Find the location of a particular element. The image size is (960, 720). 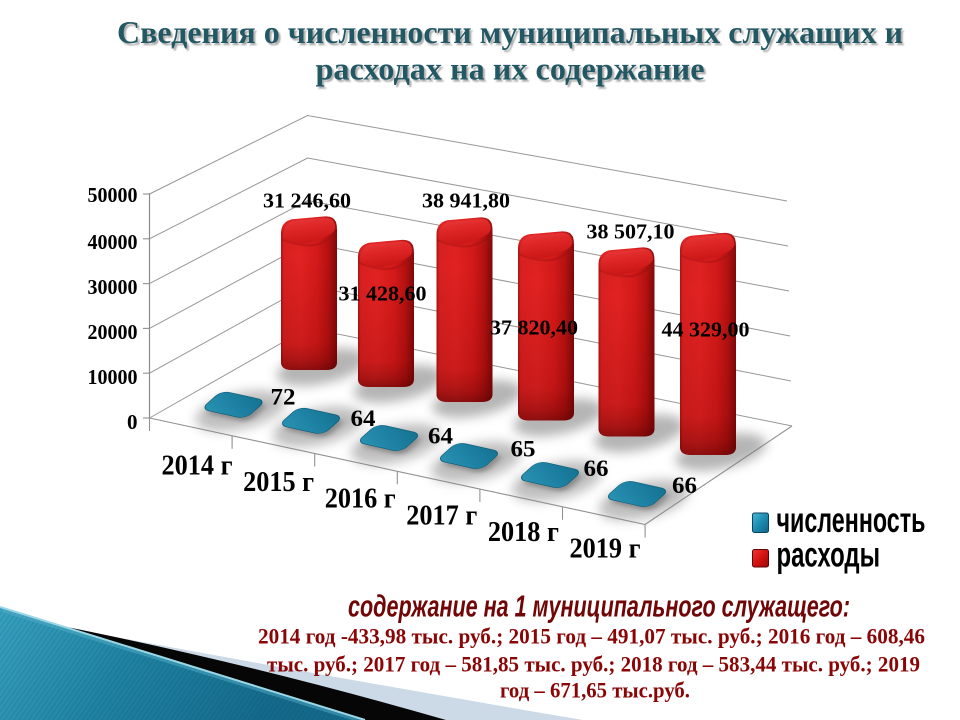

svg-text: численность is located at coordinates (851, 520).